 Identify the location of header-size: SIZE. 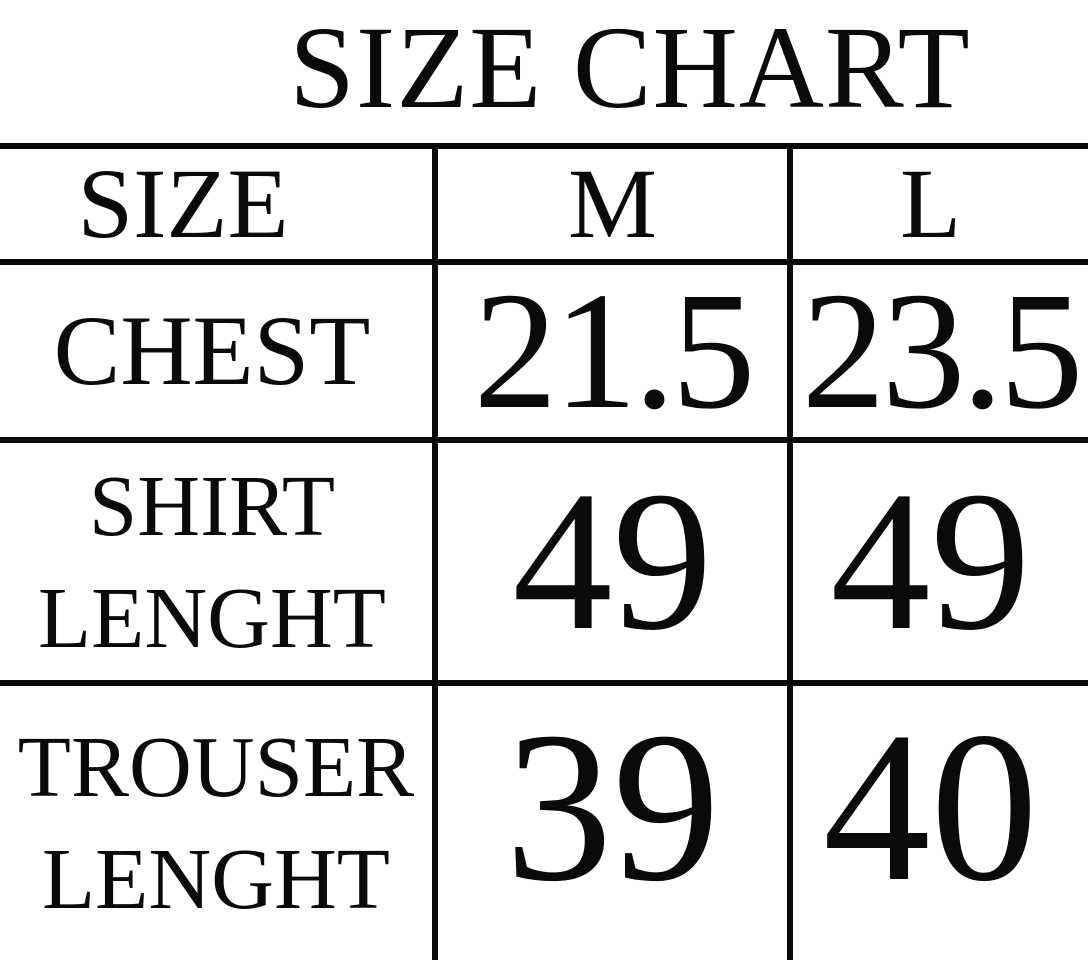
(183, 203).